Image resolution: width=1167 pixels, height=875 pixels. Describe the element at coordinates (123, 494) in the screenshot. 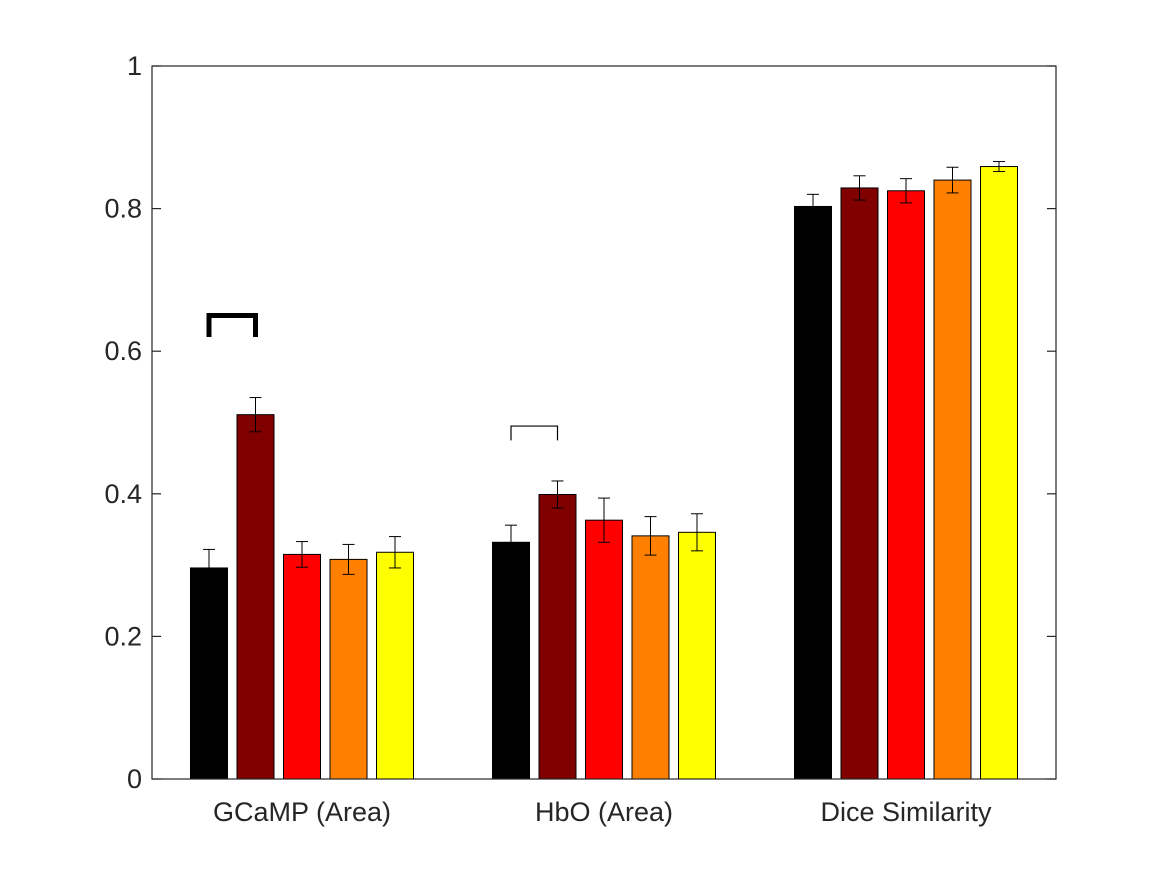

I see `y-tick-label: 0.4` at that location.